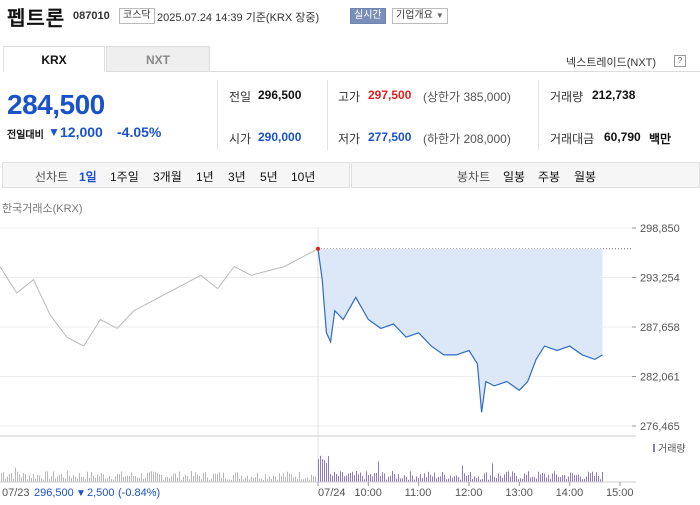  What do you see at coordinates (660, 229) in the screenshot?
I see `y-tick-label: 298,850` at bounding box center [660, 229].